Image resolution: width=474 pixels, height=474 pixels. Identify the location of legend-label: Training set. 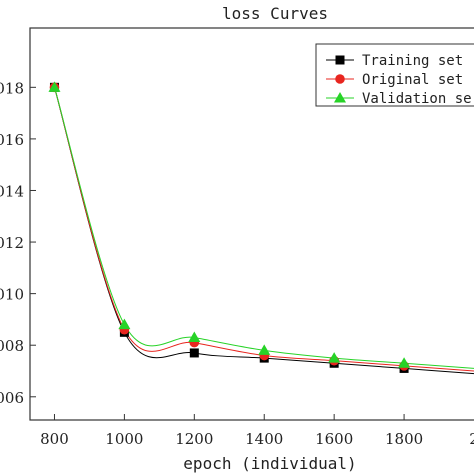
(412, 61).